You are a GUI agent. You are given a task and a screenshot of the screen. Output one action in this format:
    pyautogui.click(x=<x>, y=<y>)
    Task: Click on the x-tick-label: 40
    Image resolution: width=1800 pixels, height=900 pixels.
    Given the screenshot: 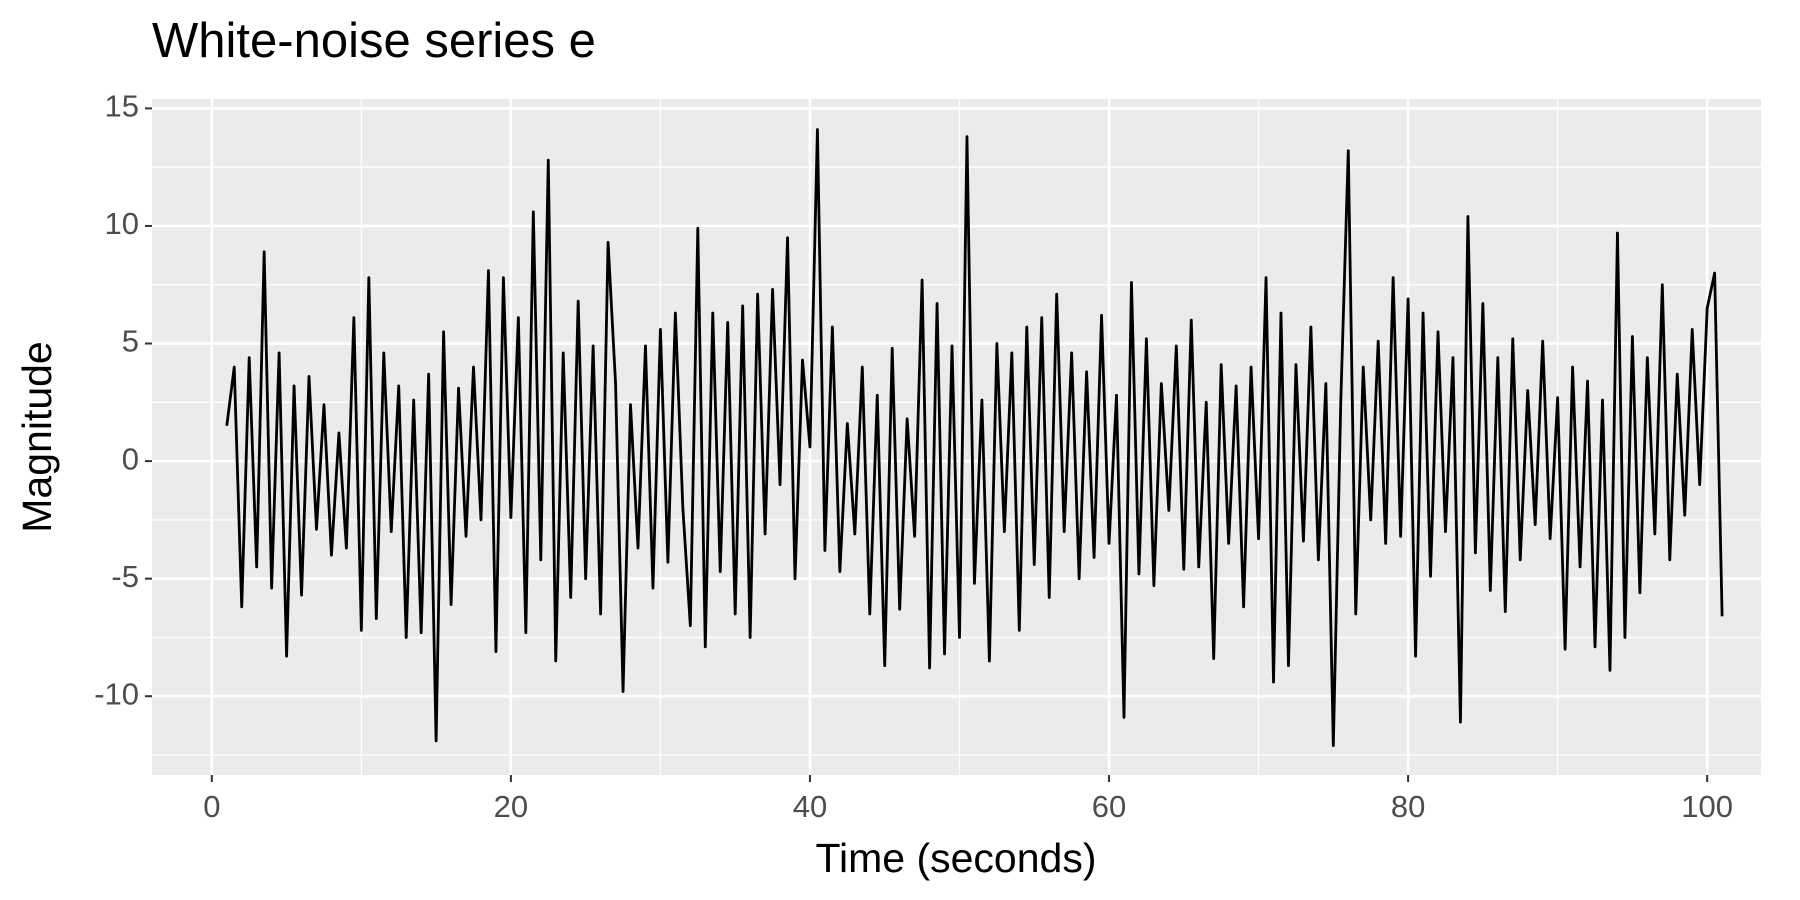 What is the action you would take?
    pyautogui.click(x=810, y=806)
    